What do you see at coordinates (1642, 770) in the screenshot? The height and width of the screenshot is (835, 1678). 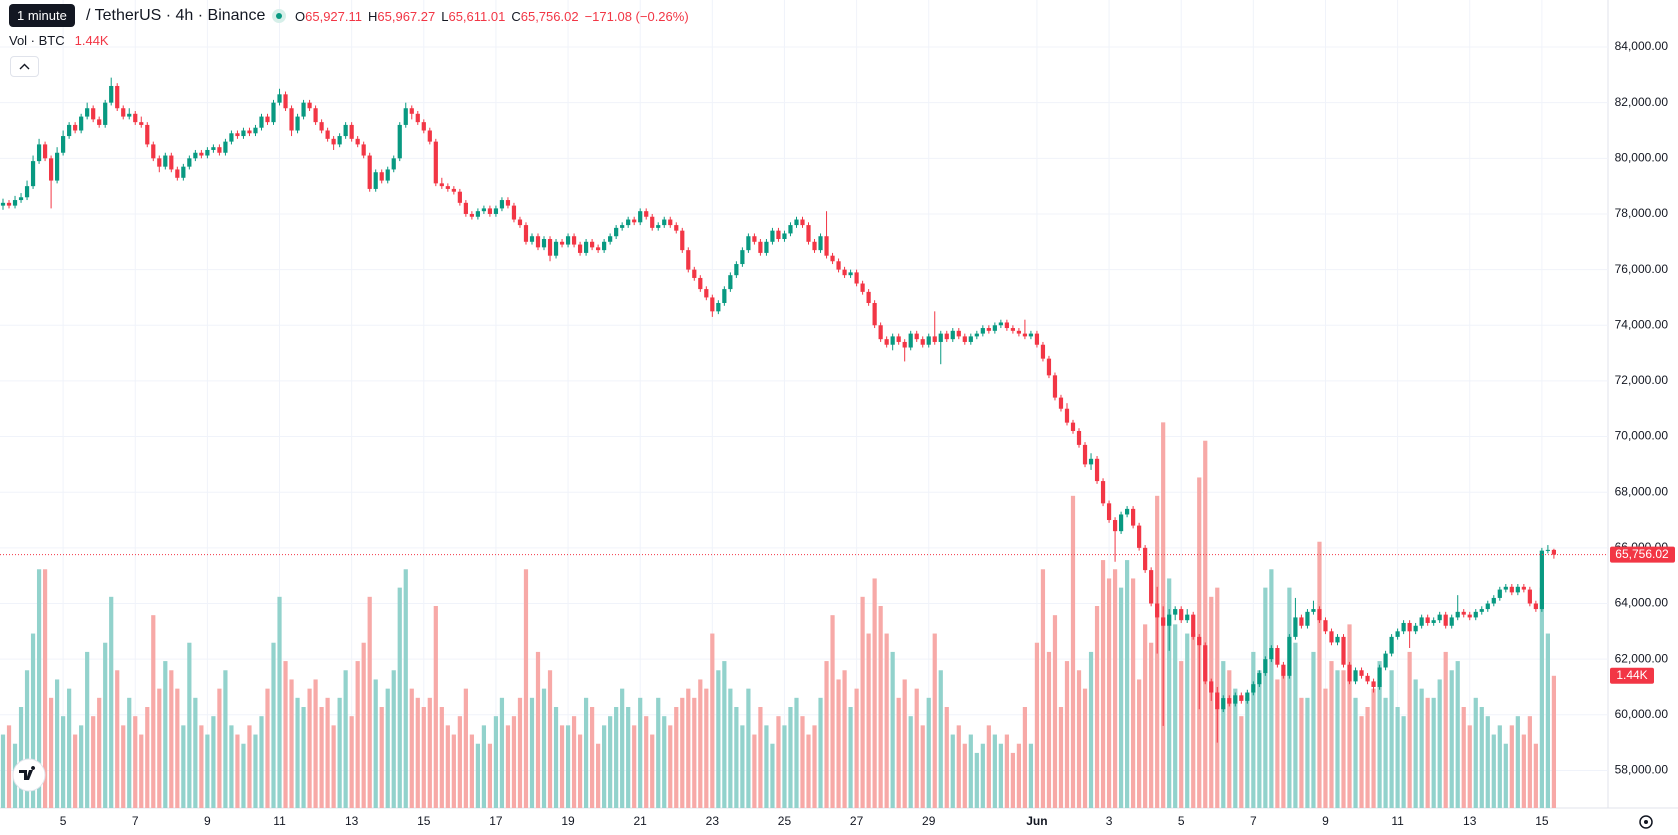 I see `y-tick-label: 58,000.00` at bounding box center [1642, 770].